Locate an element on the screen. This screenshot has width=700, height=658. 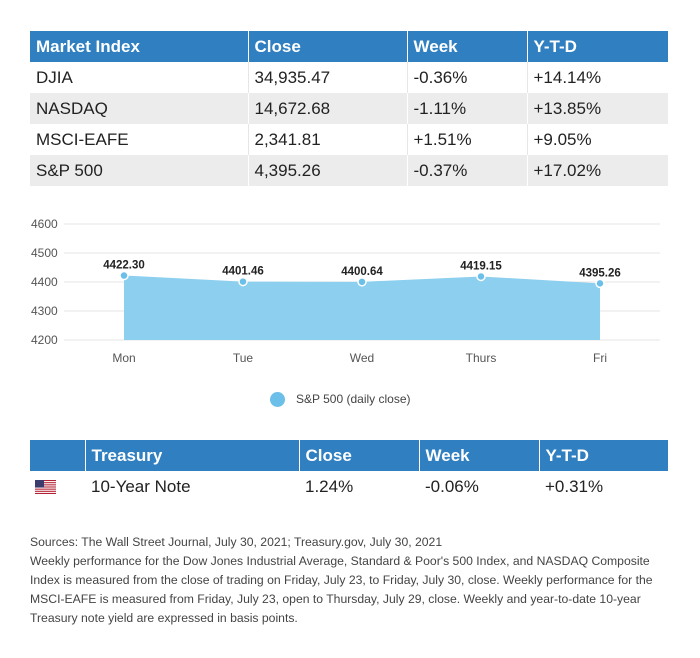
area-series is located at coordinates (362, 307).